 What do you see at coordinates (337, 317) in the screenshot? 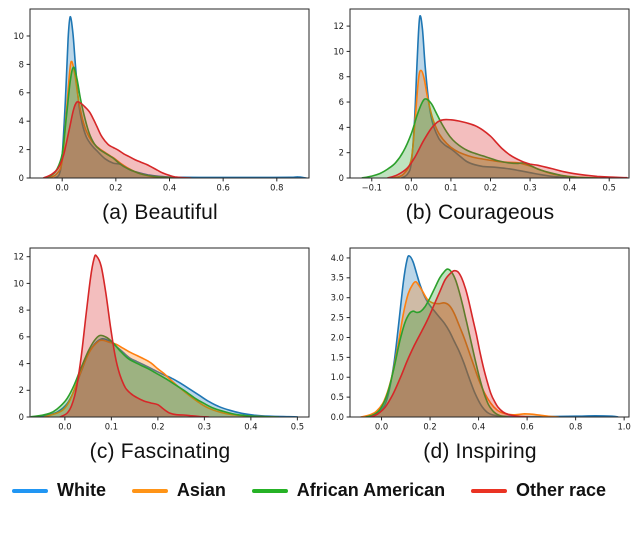
I see `svg-text: 2.5` at bounding box center [337, 317].